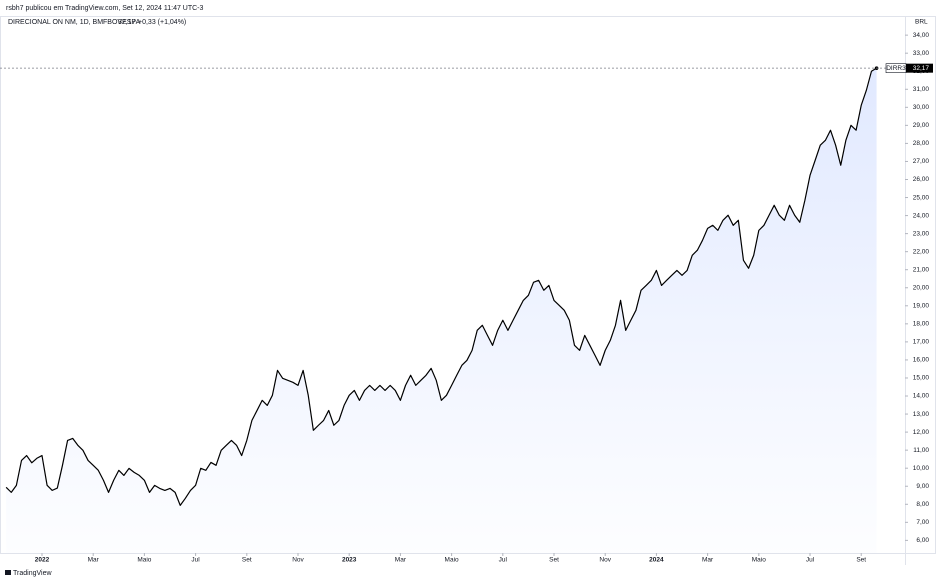  Describe the element at coordinates (921, 215) in the screenshot. I see `y-tick-label: 24,00` at that location.